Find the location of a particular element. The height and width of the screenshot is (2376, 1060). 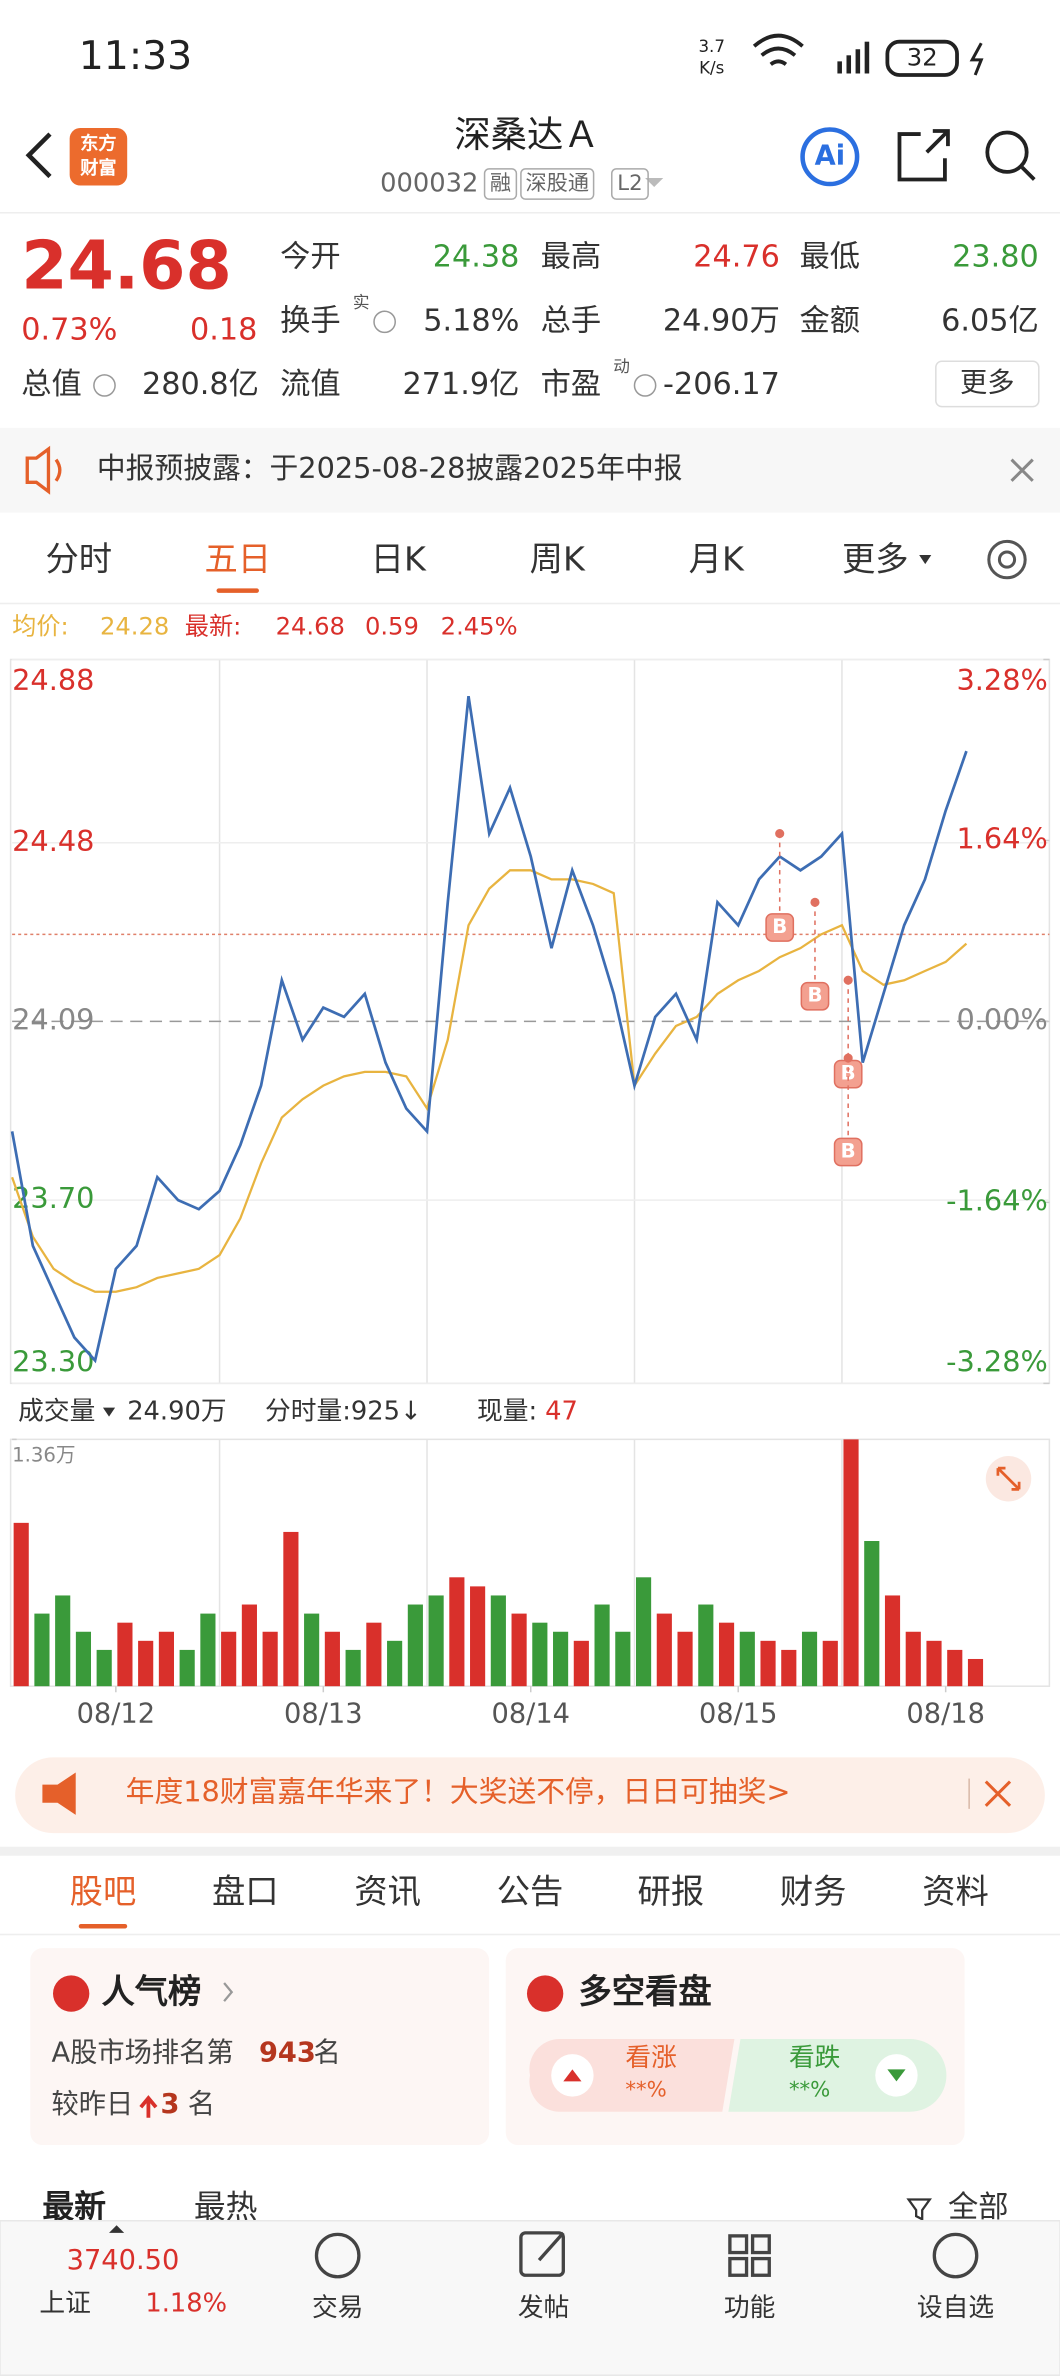

ai-button is located at coordinates (830, 157).